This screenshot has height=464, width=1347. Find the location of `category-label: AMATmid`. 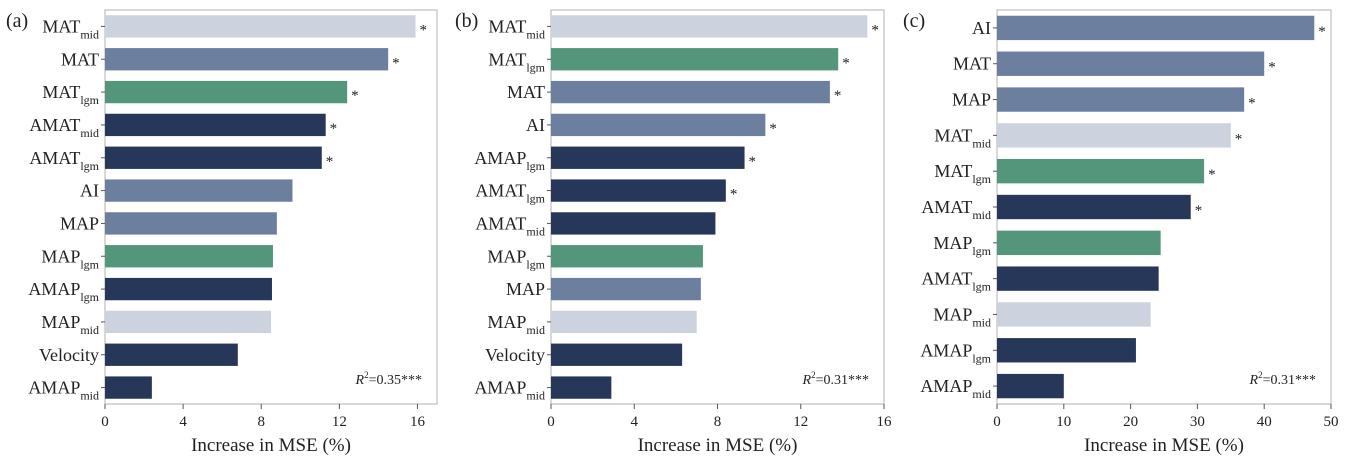

category-label: AMATmid is located at coordinates (64, 127).